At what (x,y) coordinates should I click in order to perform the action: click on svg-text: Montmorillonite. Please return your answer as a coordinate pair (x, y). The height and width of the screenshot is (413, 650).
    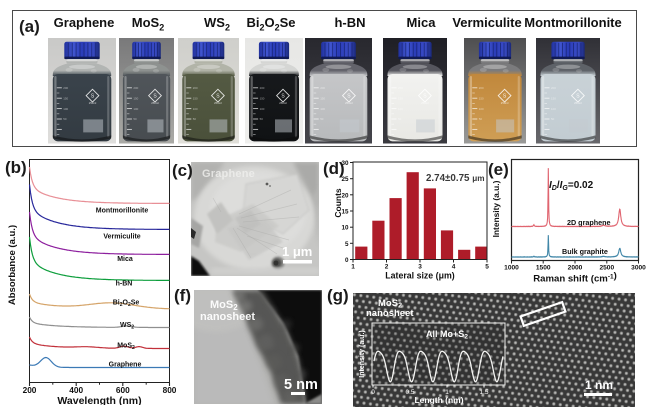
    Looking at the image, I should click on (122, 211).